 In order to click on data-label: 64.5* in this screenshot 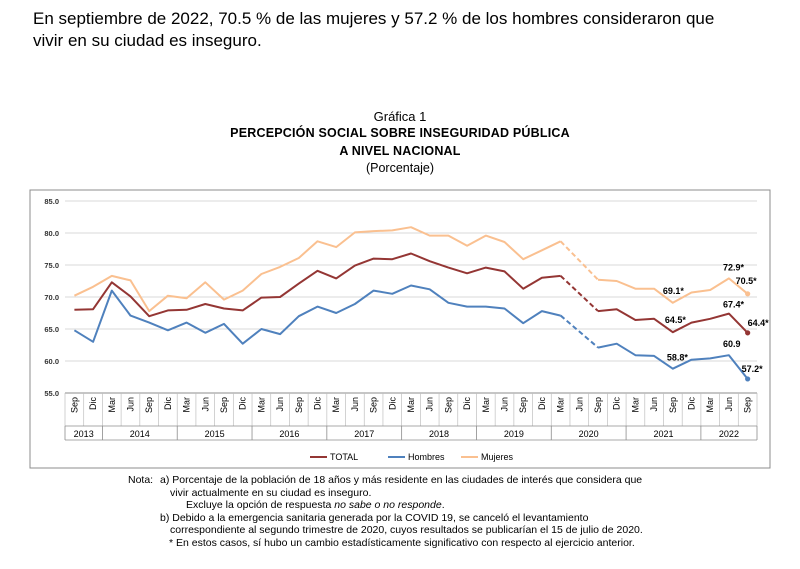, I will do `click(676, 320)`.